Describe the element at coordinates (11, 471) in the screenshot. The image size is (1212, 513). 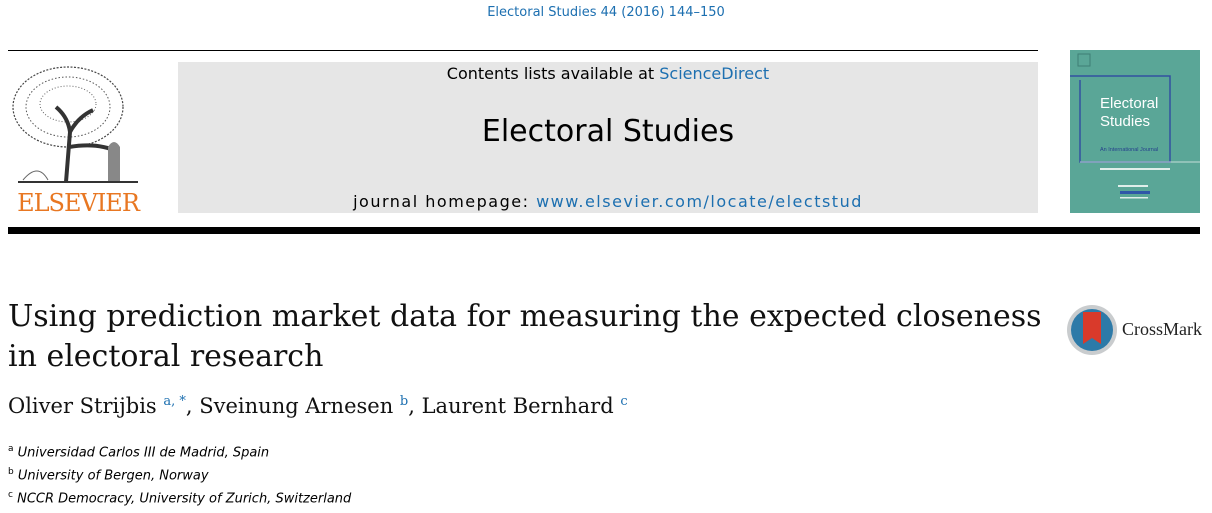
I see `affiliation-mark: b` at that location.